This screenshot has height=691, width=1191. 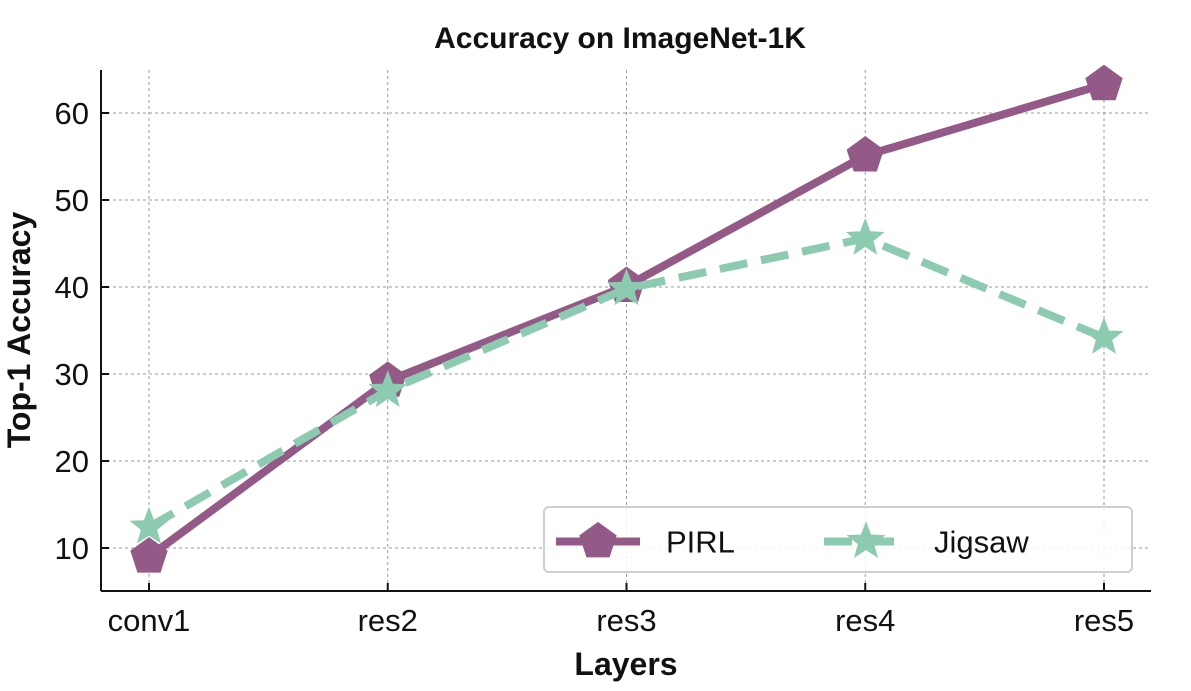 I want to click on legend-label-jigsaw: Jigsaw, so click(x=981, y=542).